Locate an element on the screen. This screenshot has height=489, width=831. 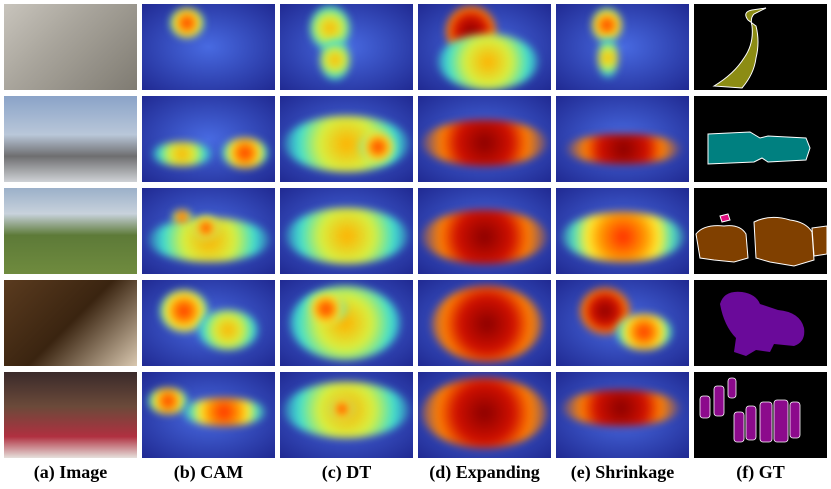
gt-row1 is located at coordinates (760, 47).